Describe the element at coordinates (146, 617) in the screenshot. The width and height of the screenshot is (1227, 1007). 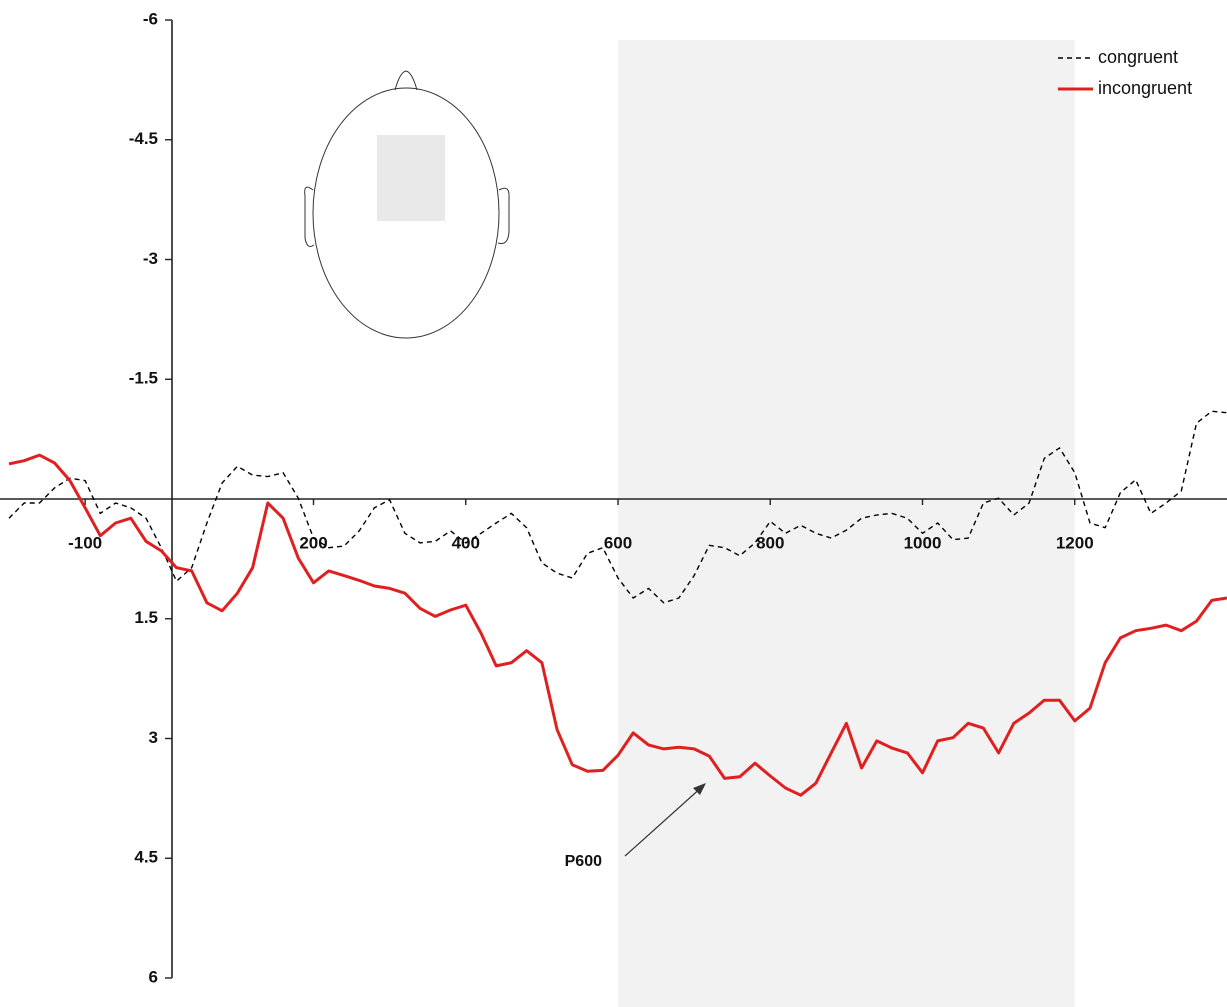
I see `y-tick-label: 1.5` at that location.